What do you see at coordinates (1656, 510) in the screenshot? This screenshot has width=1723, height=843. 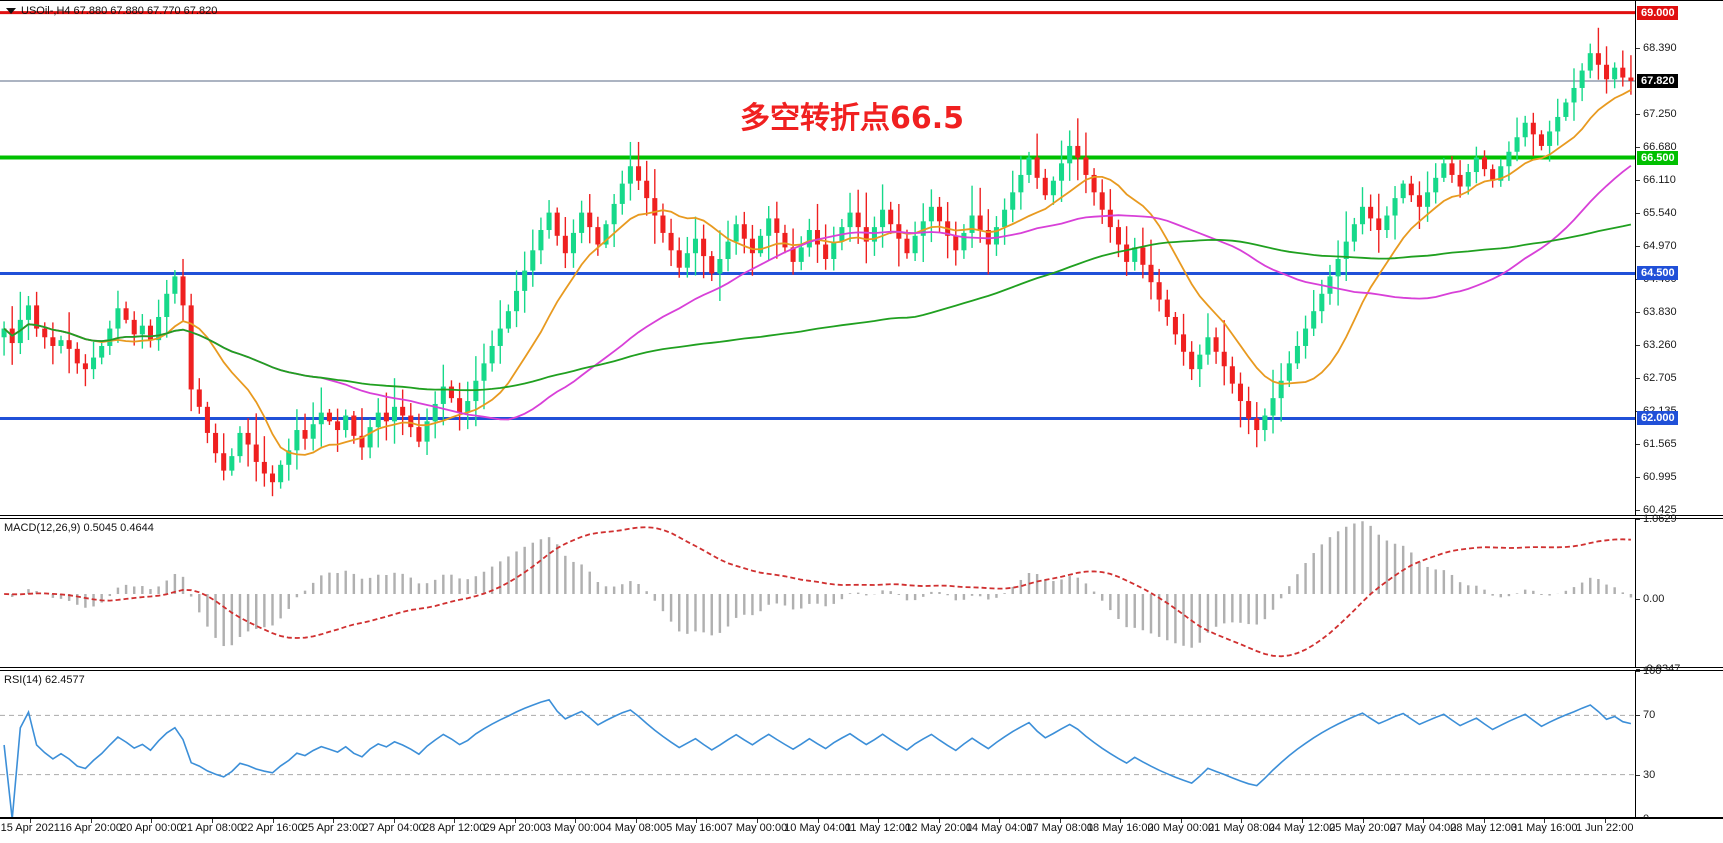 I see `axis-tick-label: 60.425` at bounding box center [1656, 510].